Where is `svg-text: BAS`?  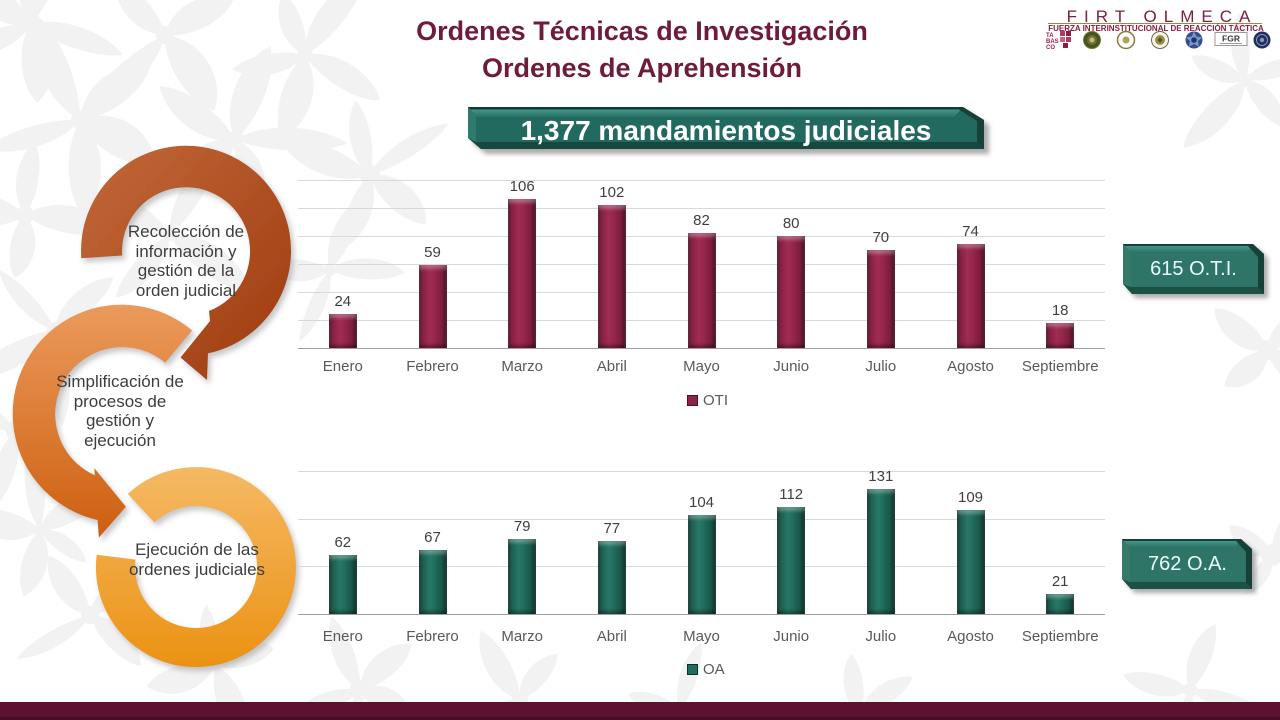
svg-text: BAS is located at coordinates (1052, 42).